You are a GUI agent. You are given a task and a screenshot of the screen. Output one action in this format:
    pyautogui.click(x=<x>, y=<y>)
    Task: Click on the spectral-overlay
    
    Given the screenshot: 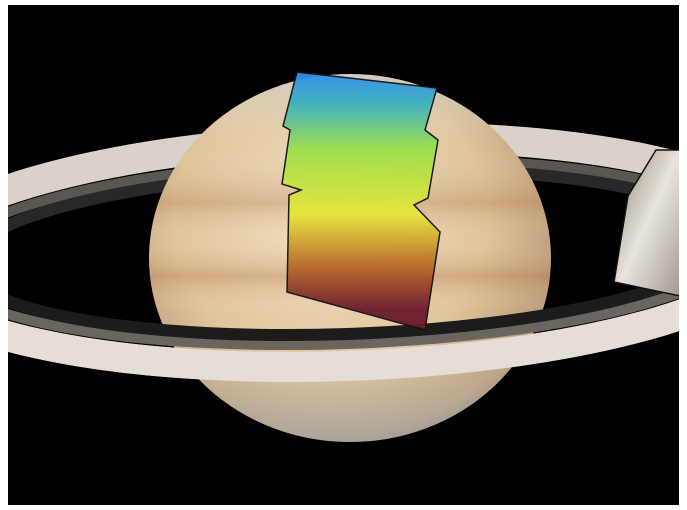 What is the action you would take?
    pyautogui.click(x=361, y=201)
    